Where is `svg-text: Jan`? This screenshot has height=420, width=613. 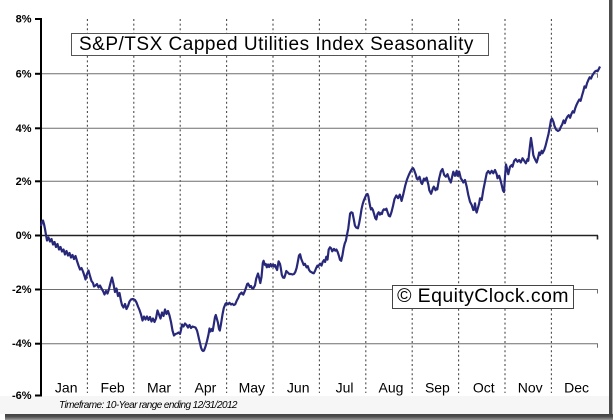 svg-text: Jan is located at coordinates (66, 388).